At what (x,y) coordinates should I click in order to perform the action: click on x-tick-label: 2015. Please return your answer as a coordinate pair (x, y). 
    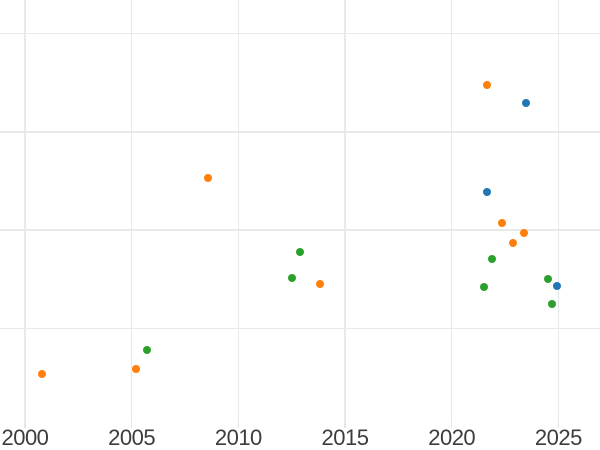
    Looking at the image, I should click on (345, 437).